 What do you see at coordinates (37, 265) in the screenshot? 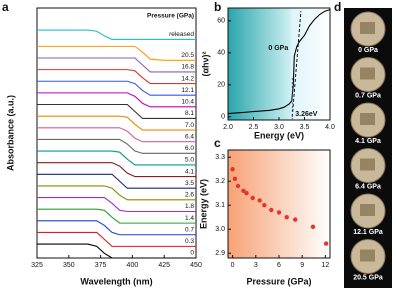
I see `x-tick-label: 325` at bounding box center [37, 265].